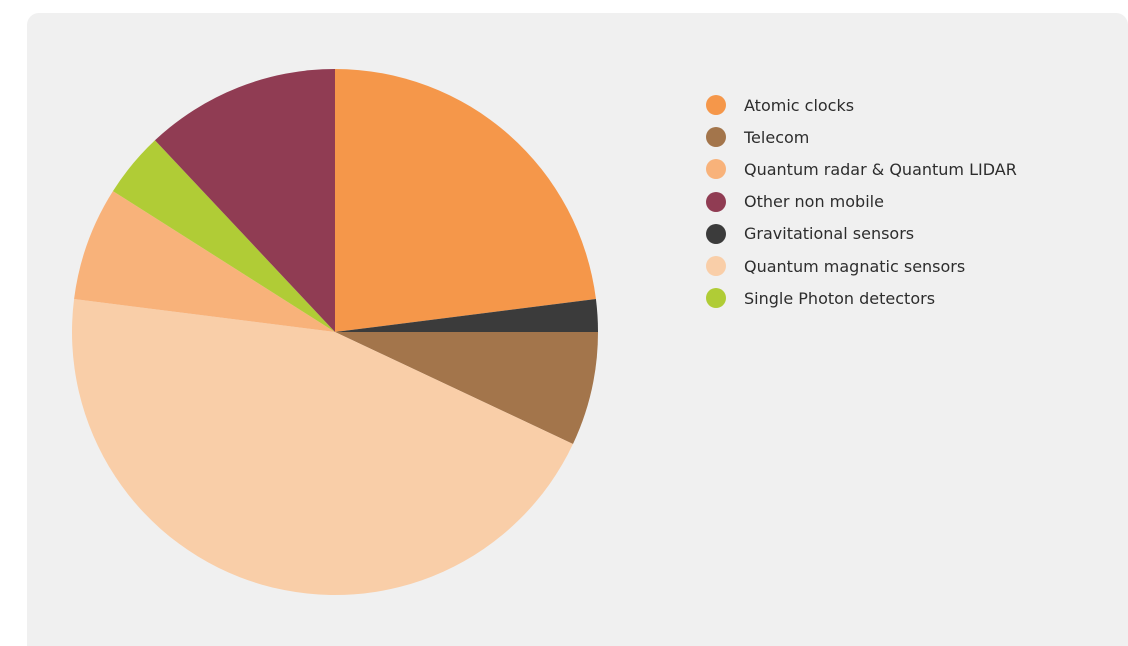  I want to click on legend-label: Single Photon detectors, so click(840, 298).